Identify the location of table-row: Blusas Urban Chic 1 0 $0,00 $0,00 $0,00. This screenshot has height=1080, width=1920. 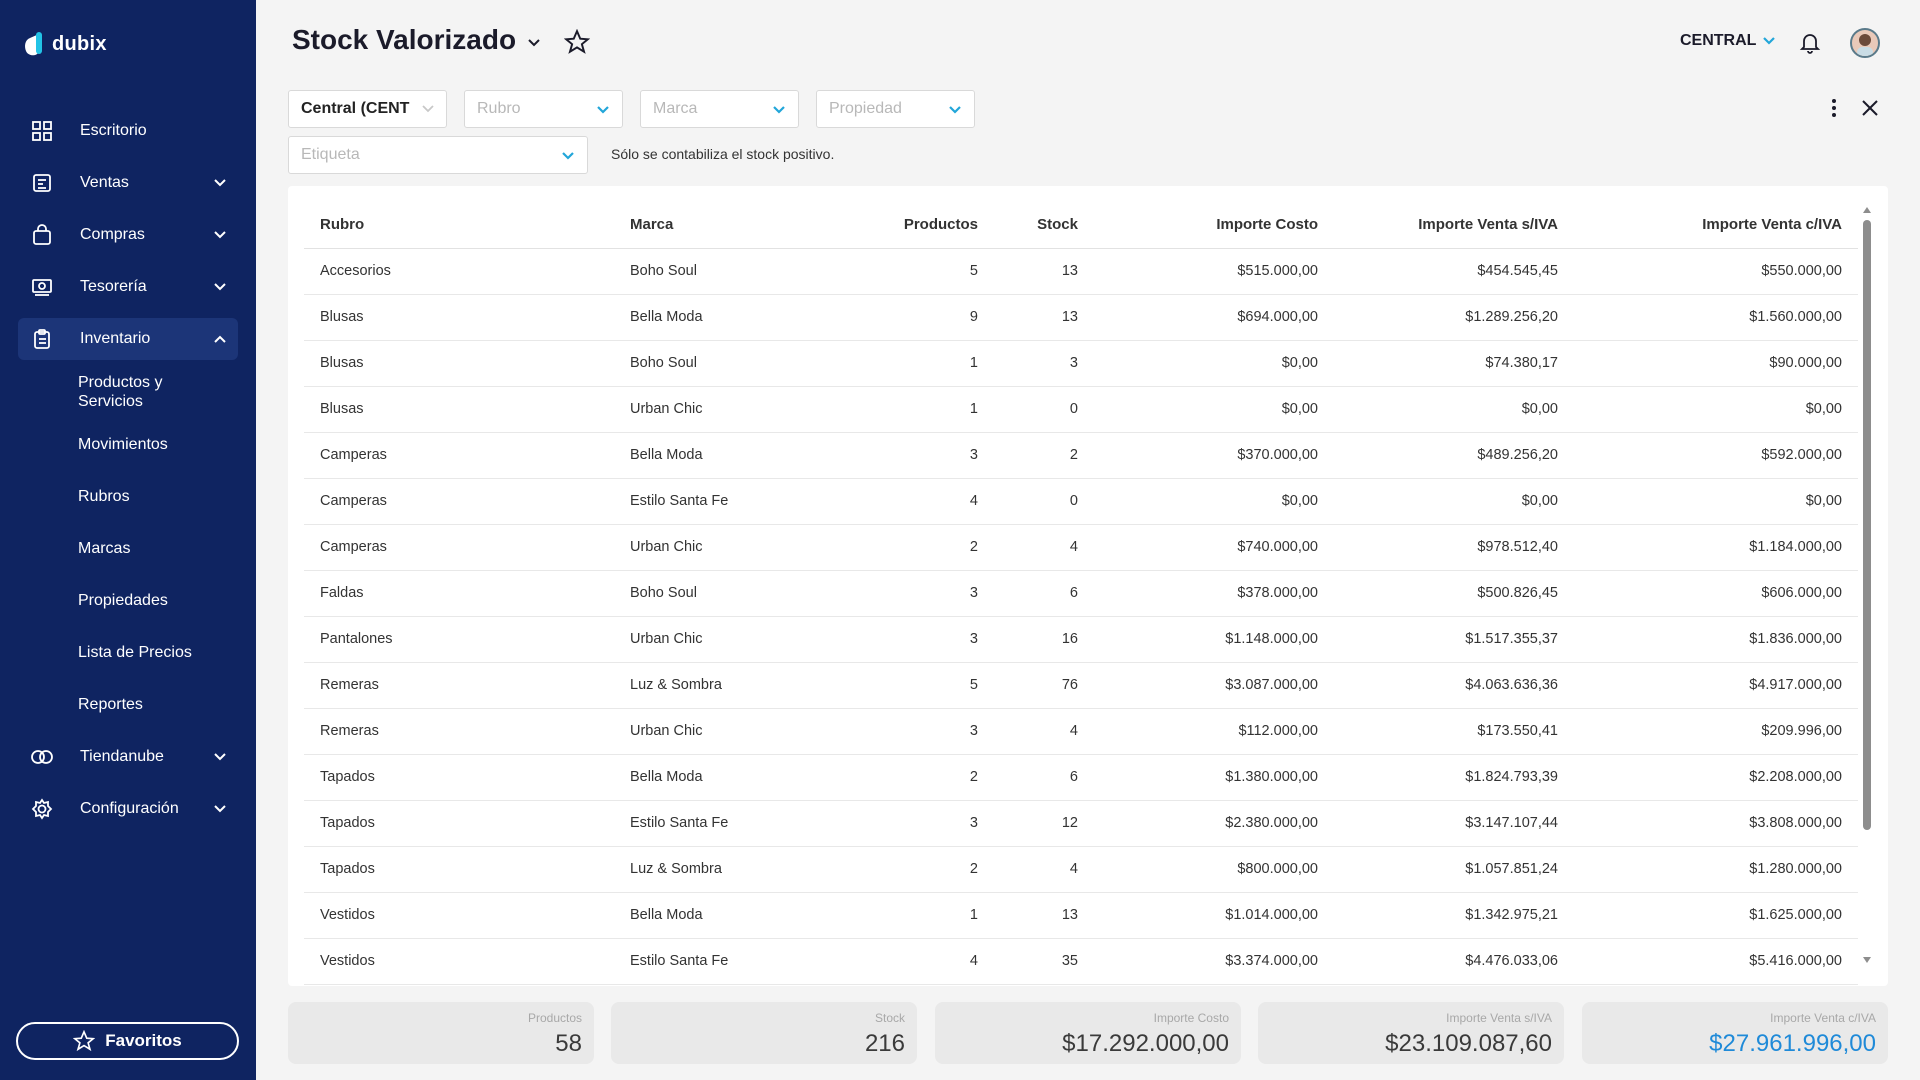
(1081, 409).